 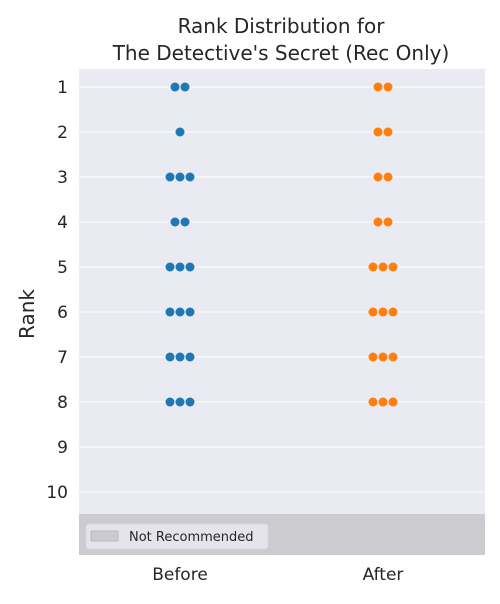 What do you see at coordinates (282, 26) in the screenshot?
I see `chart-title-line-1: Rank Distribution for` at bounding box center [282, 26].